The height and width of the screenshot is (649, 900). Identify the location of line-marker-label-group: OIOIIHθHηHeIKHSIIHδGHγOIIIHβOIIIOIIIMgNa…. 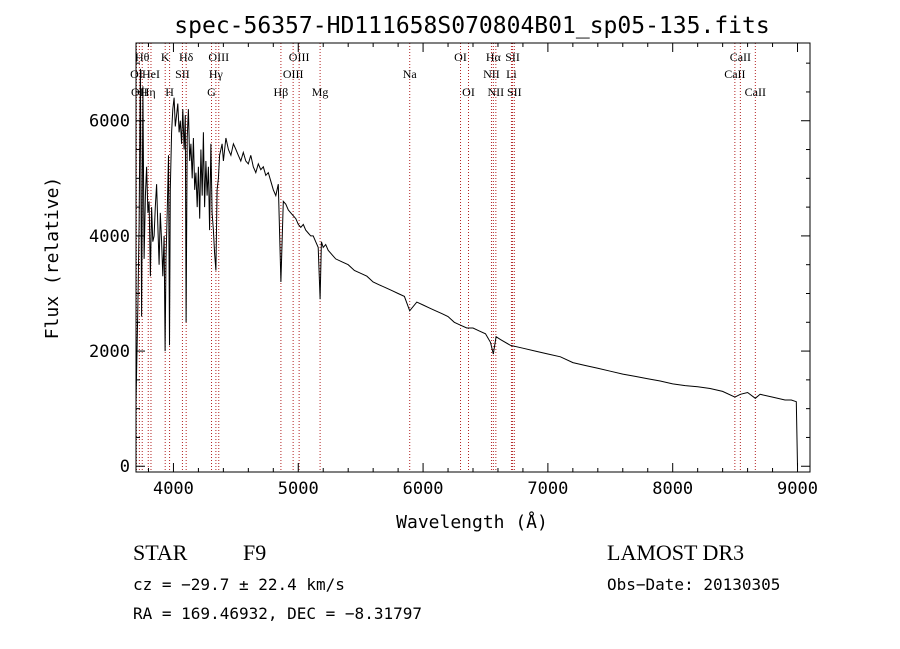
(448, 74).